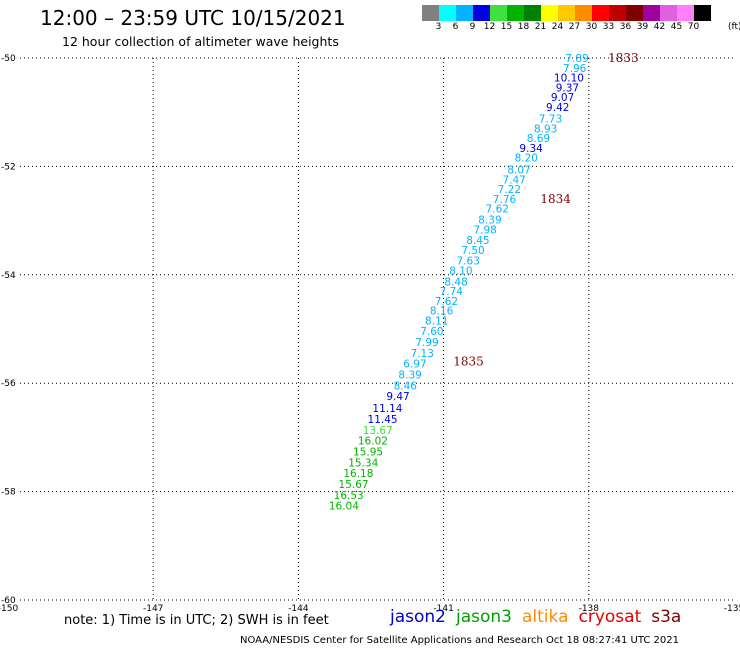 This screenshot has width=740, height=650. Describe the element at coordinates (569, 79) in the screenshot. I see `swh-value-label: 10.10` at that location.